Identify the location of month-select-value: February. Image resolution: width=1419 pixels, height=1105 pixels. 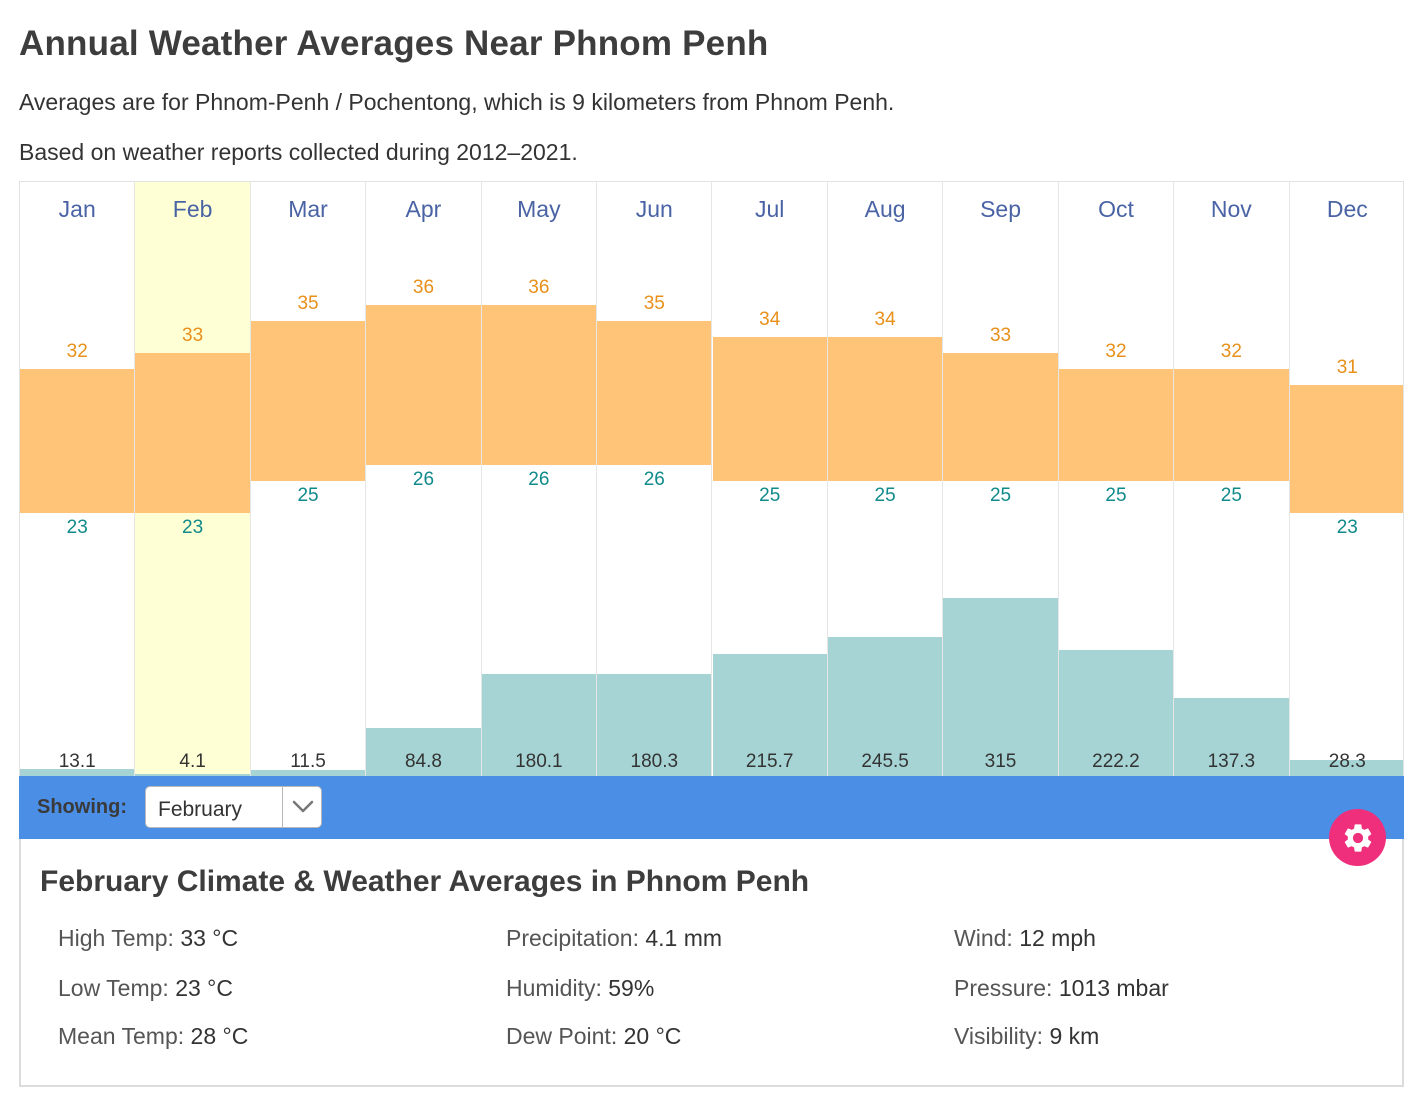
(200, 809).